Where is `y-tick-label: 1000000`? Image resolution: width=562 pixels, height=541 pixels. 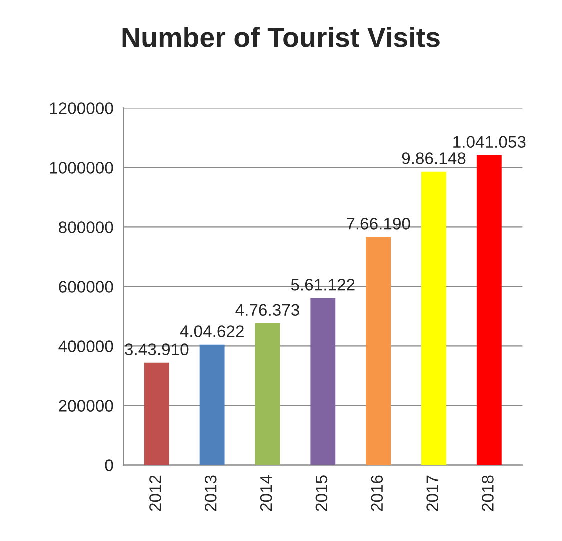
y-tick-label: 1000000 is located at coordinates (82, 168).